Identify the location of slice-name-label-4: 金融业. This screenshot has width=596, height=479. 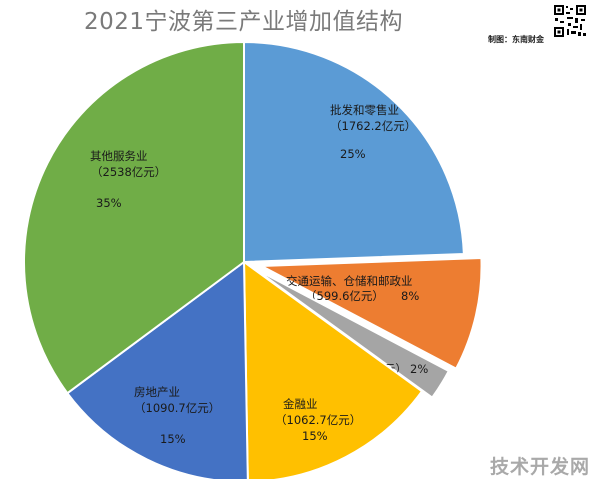
(300, 404).